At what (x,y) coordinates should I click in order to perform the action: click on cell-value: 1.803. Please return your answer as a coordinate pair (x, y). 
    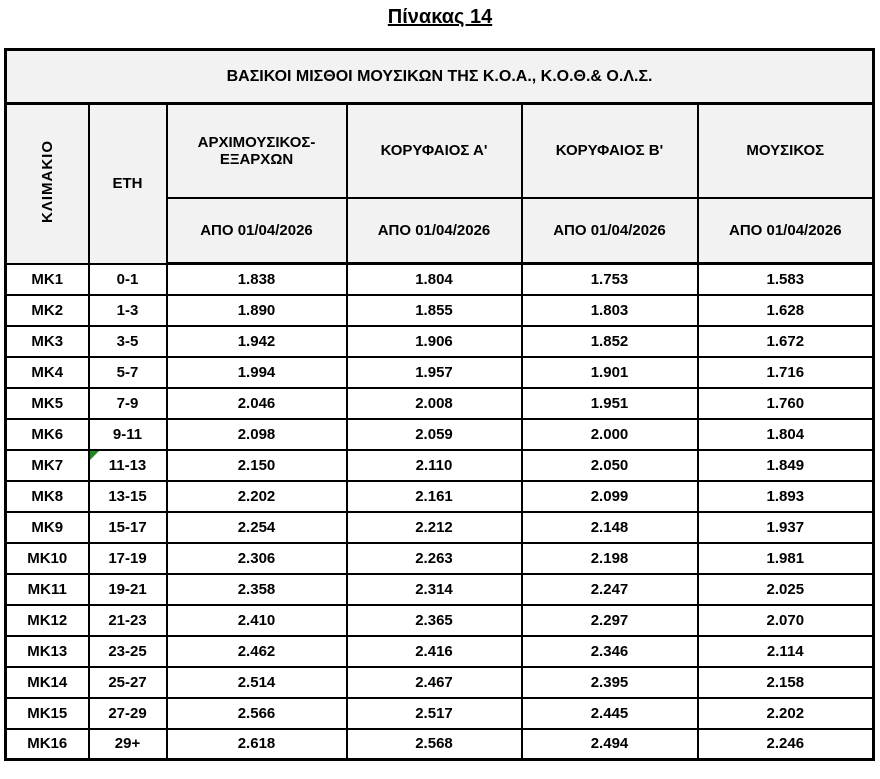
    Looking at the image, I should click on (609, 310).